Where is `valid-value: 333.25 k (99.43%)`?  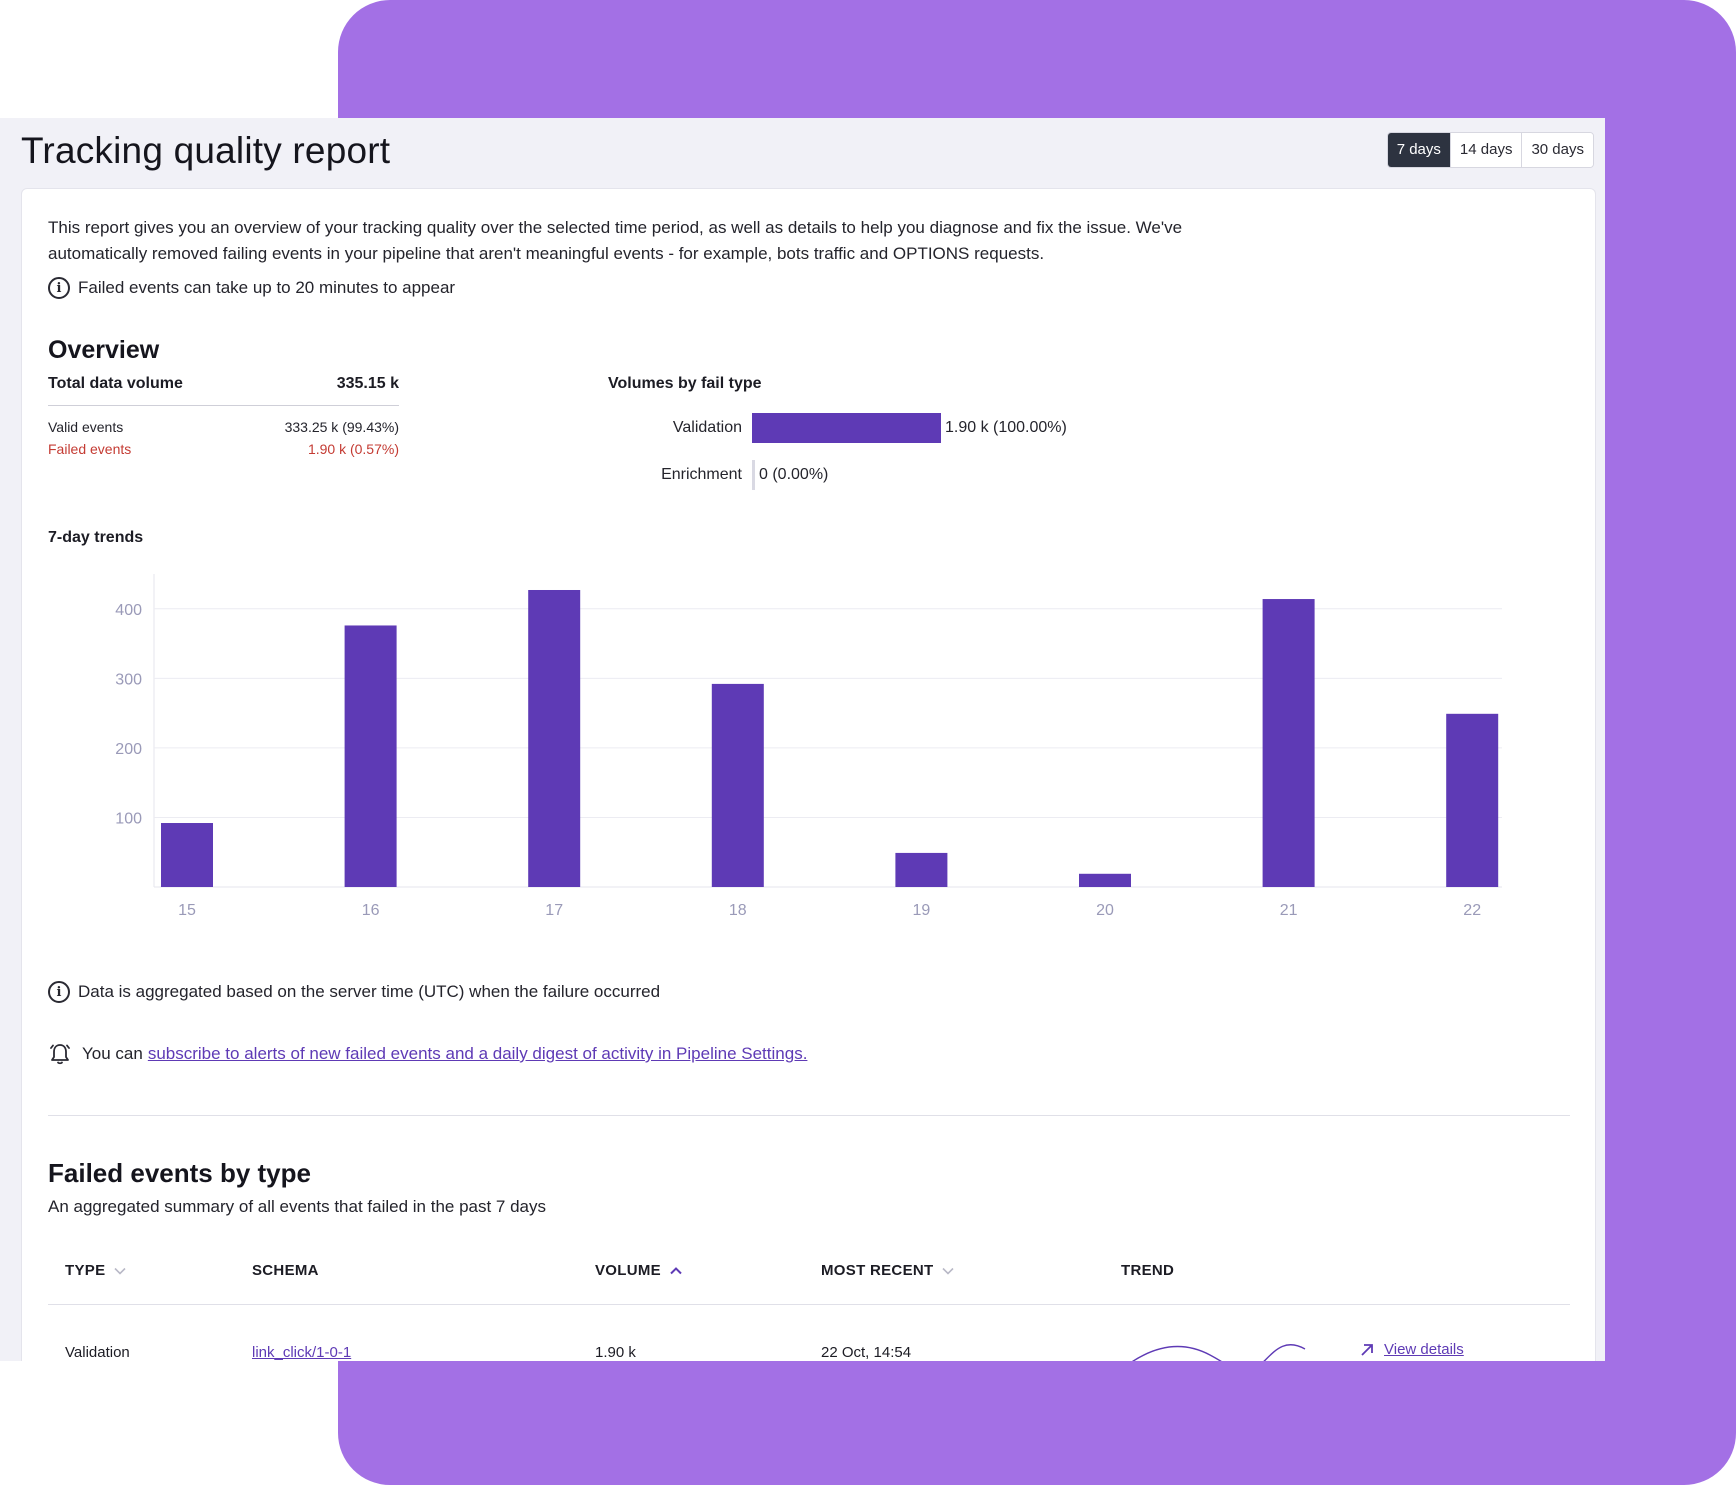
valid-value: 333.25 k (99.43%) is located at coordinates (341, 427).